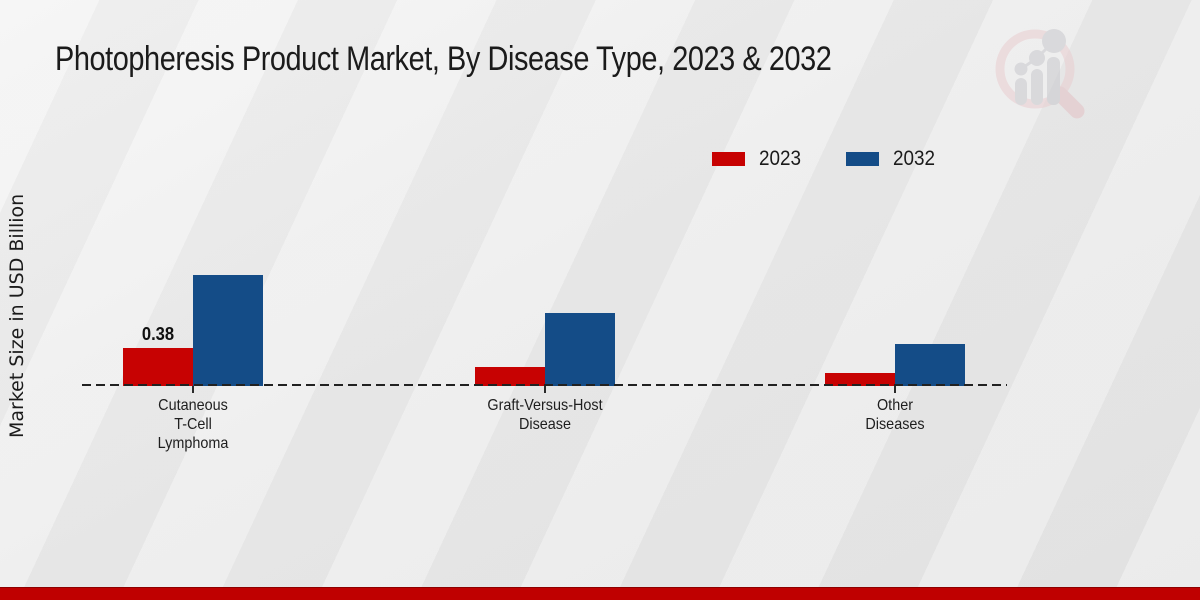 This screenshot has width=1200, height=600. I want to click on bar-2032-group1, so click(228, 330).